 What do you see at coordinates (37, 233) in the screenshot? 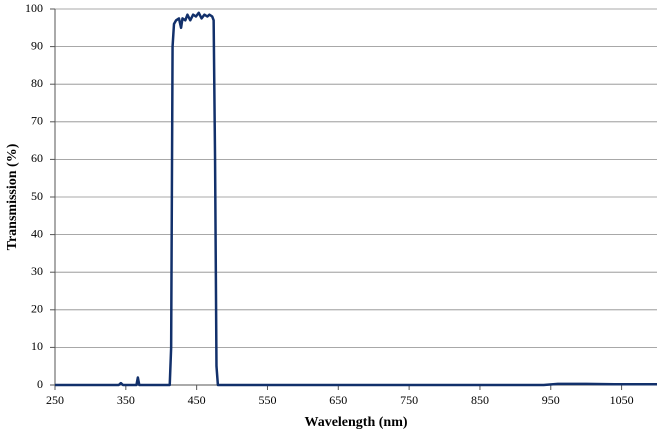
I see `y-tick-label: 40` at bounding box center [37, 233].